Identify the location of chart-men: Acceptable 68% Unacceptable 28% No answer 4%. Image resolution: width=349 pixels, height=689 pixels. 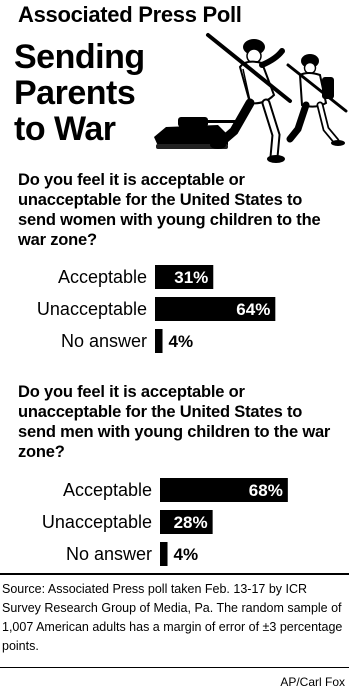
(165, 522).